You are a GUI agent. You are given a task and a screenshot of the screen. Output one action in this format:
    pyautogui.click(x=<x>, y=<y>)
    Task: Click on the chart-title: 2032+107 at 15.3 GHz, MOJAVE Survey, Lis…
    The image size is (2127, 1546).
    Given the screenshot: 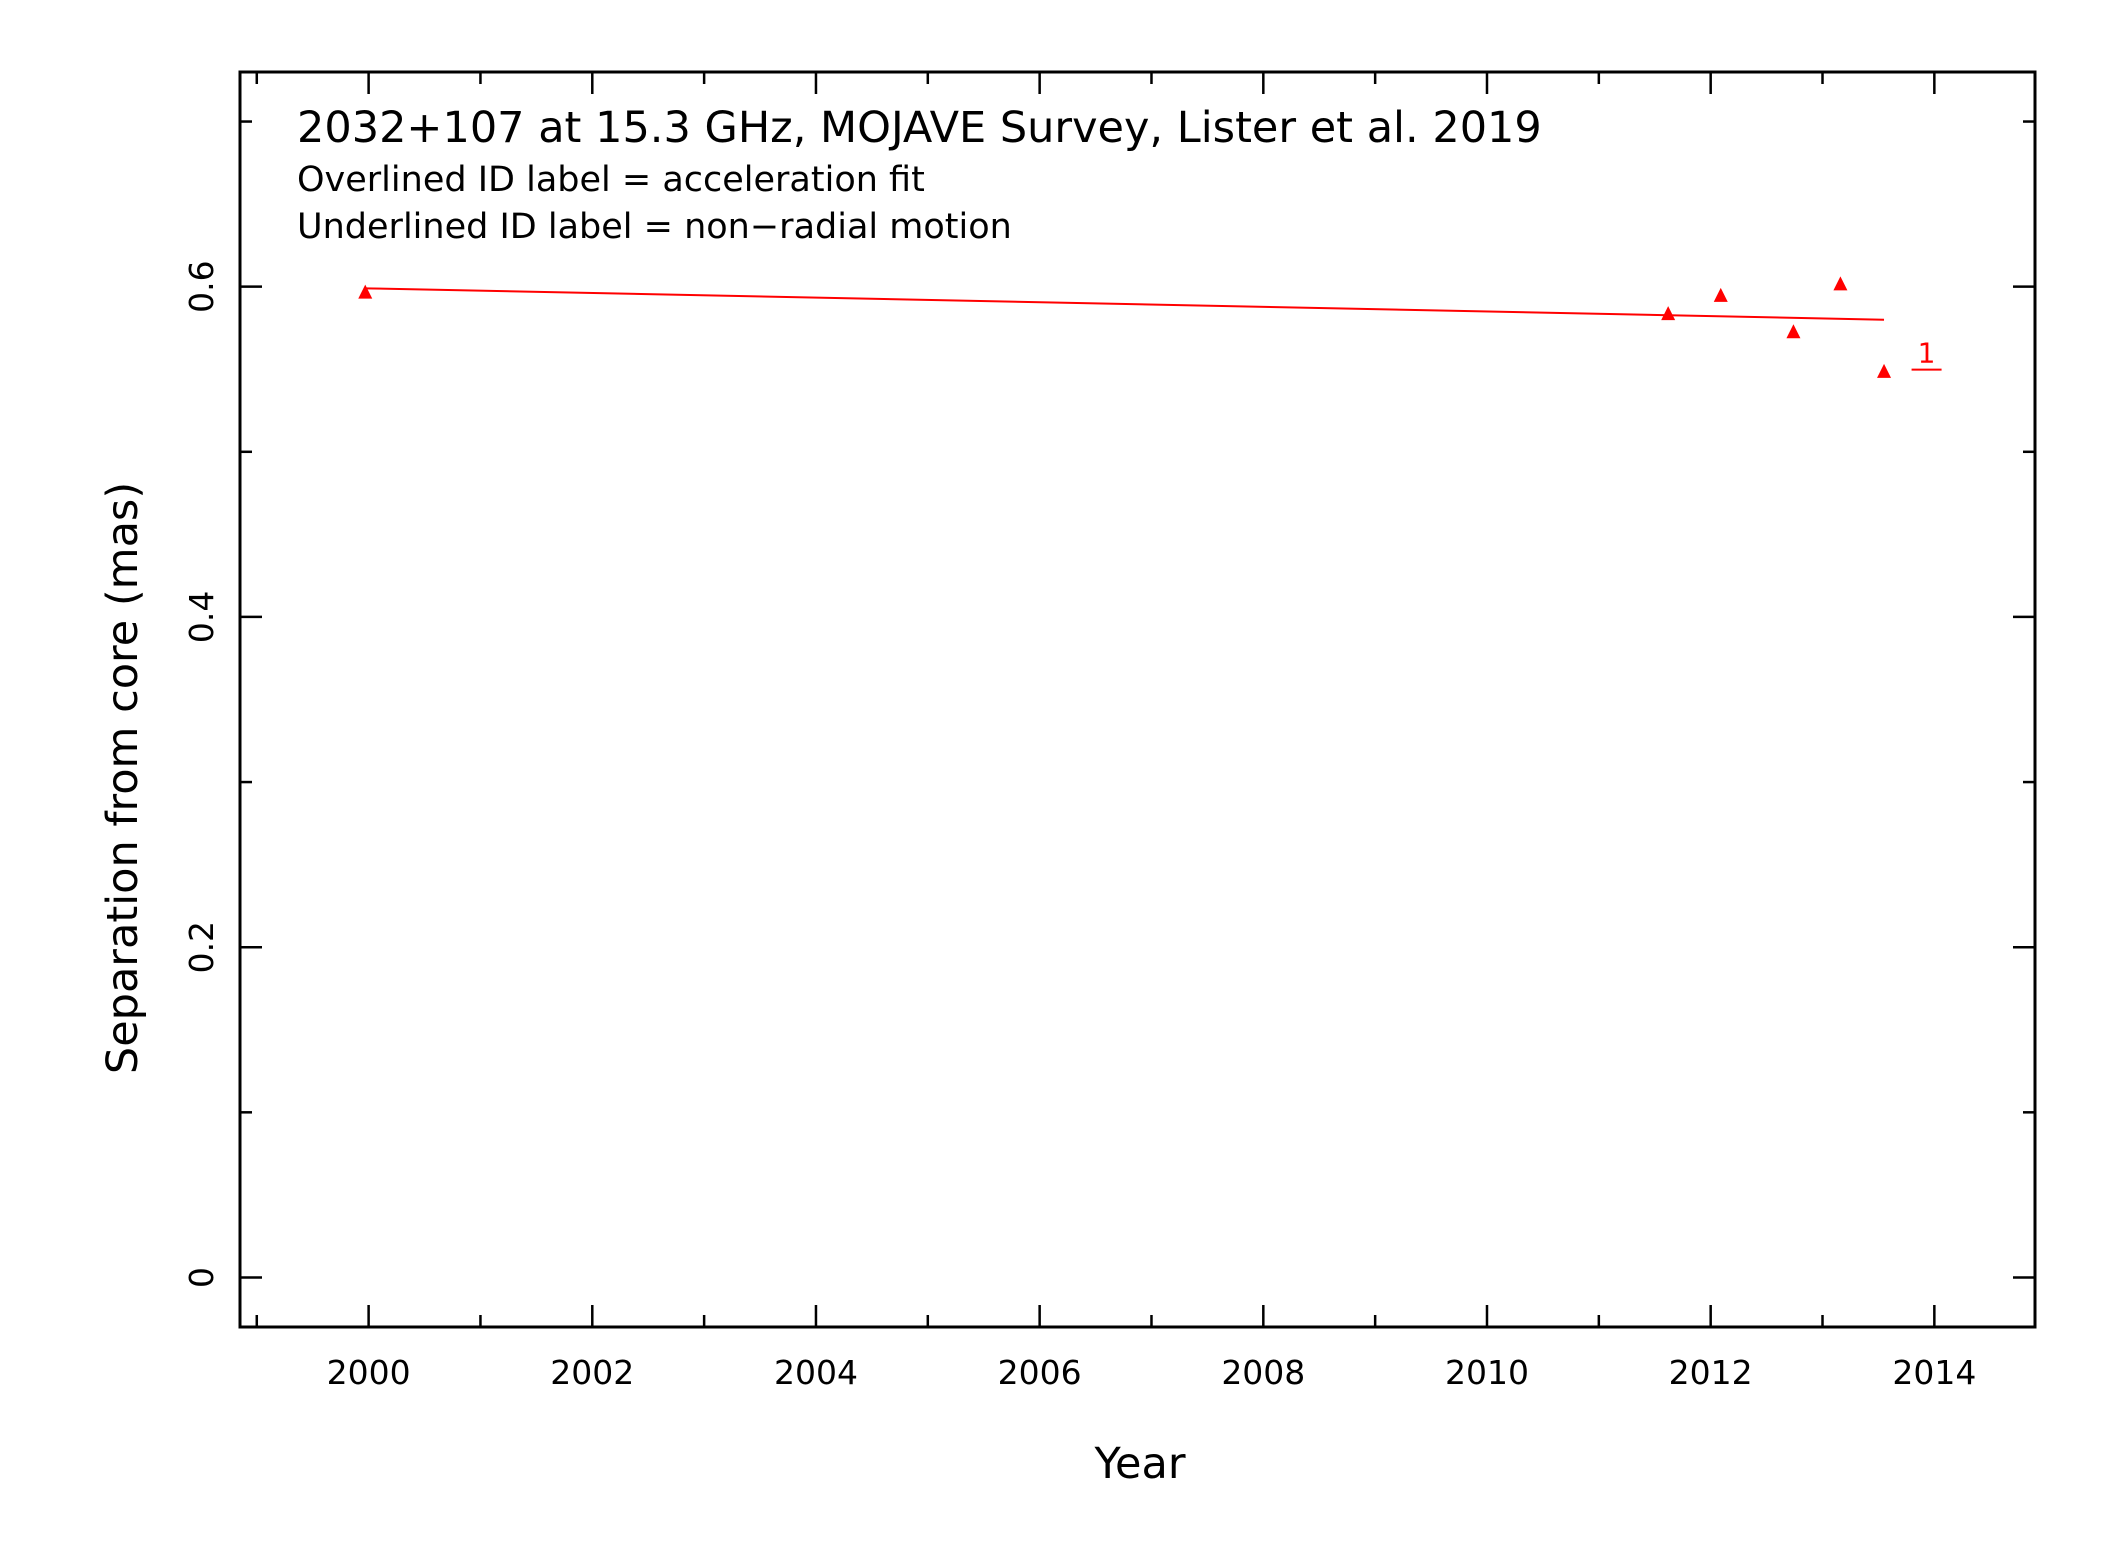 What is the action you would take?
    pyautogui.click(x=919, y=128)
    